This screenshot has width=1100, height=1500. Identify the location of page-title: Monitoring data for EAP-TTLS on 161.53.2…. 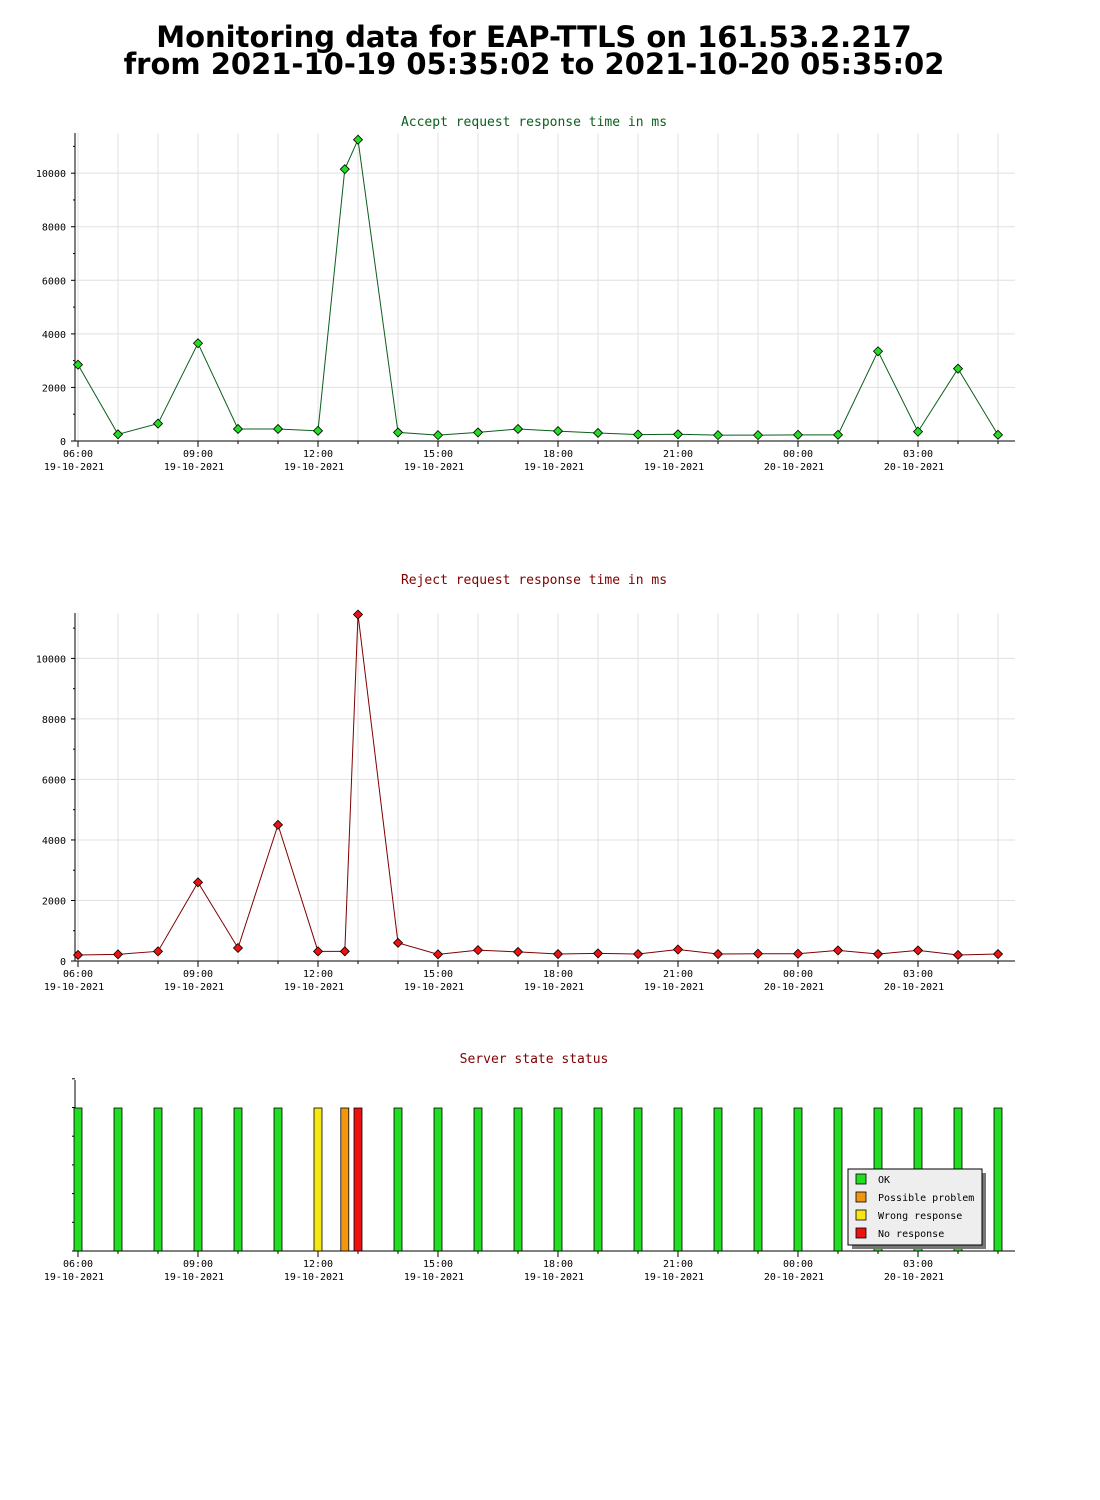
(534, 52).